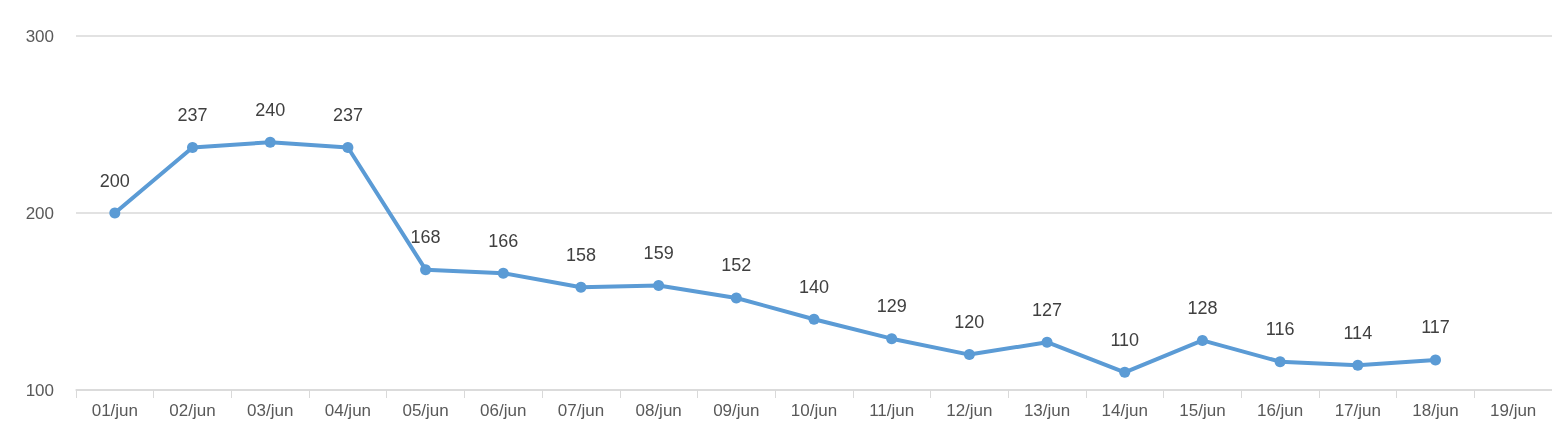 This screenshot has height=436, width=1552. What do you see at coordinates (736, 410) in the screenshot?
I see `x-tick-label: 09/jun` at bounding box center [736, 410].